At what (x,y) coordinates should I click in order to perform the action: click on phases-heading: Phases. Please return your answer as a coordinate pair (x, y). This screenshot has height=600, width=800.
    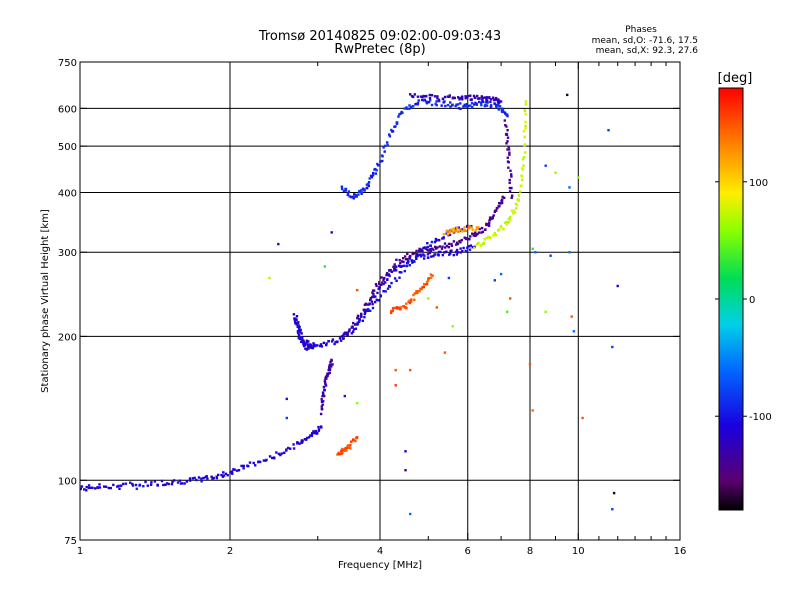
    Looking at the image, I should click on (641, 30).